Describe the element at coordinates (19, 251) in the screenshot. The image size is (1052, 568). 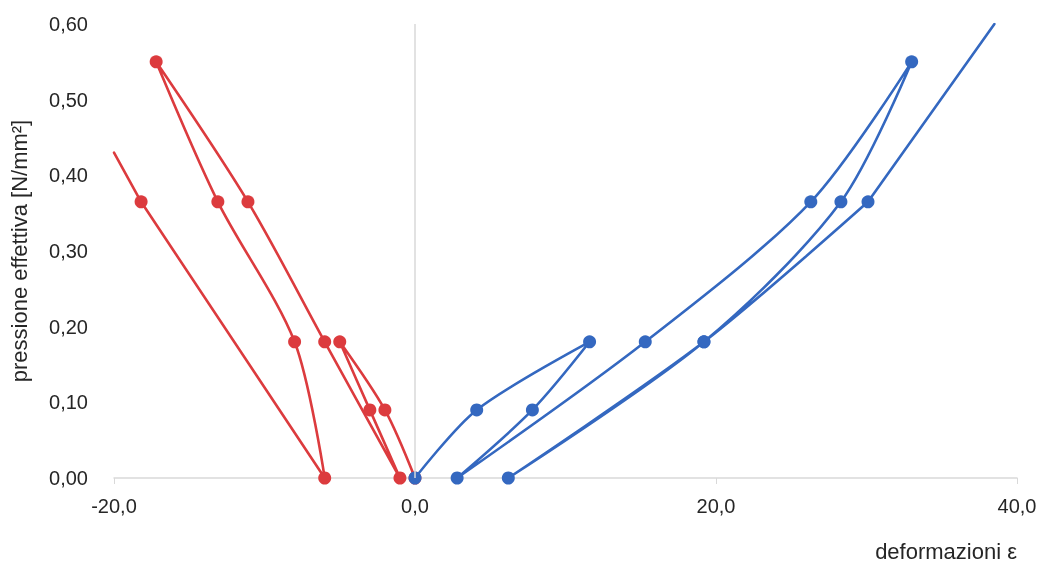
I see `y-axis-title: pressione effettiva [N/mm²]` at that location.